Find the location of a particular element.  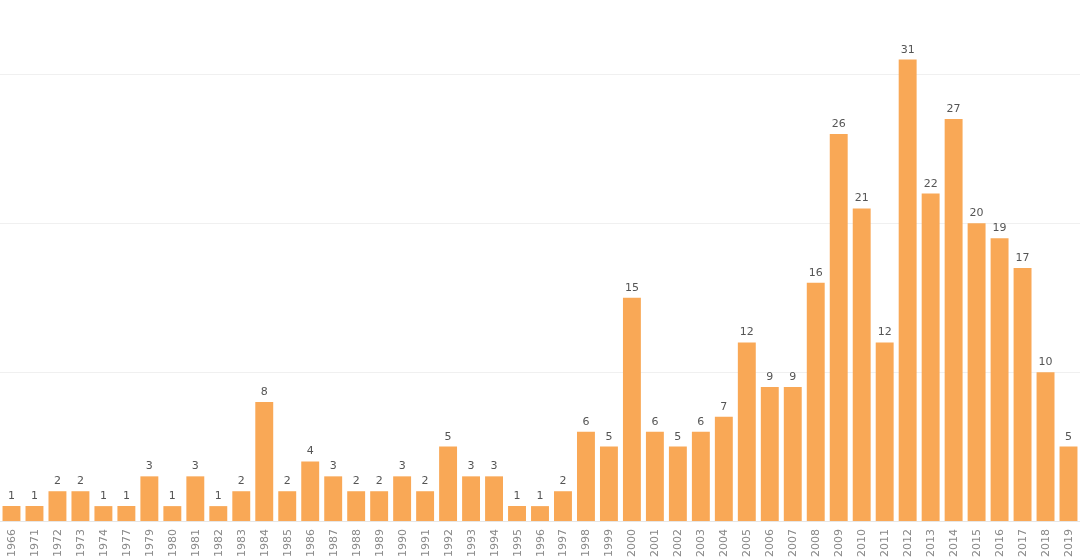

x-tick-label: 1974 is located at coordinates (103, 543).